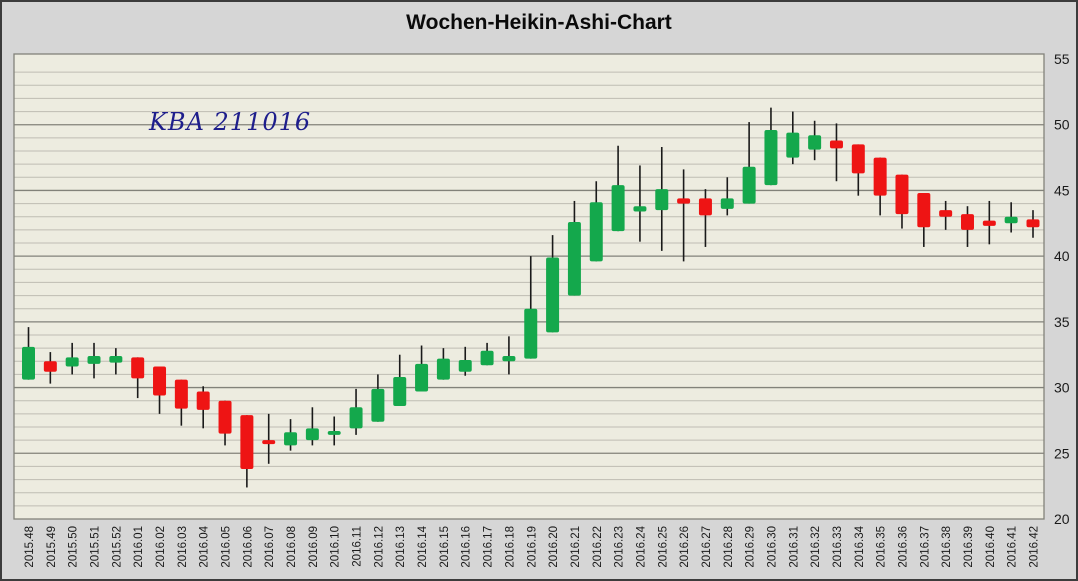 The image size is (1078, 581). I want to click on x-axis-label: 2016.30, so click(772, 547).